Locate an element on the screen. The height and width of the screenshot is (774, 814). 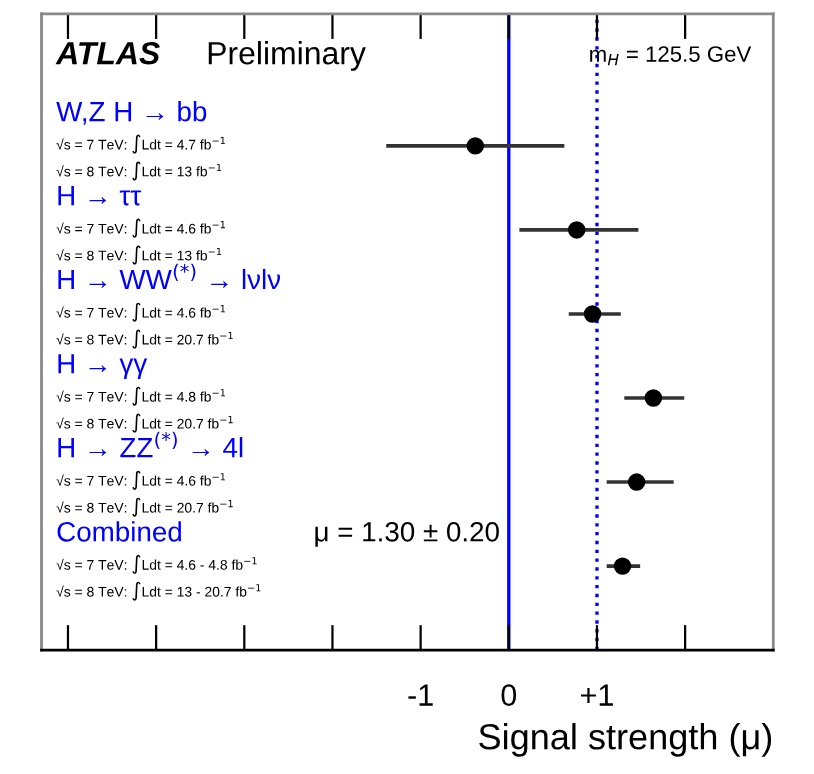
annotation: μ = 1.30 ± 0.20 is located at coordinates (407, 534).